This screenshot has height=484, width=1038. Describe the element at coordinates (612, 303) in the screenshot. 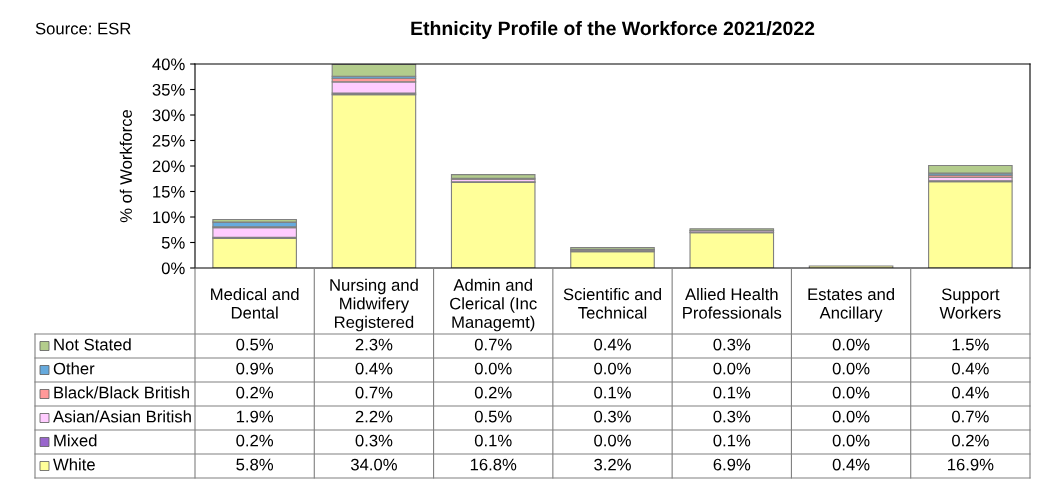

I see `x-tick-label: Scientific and Technical` at that location.